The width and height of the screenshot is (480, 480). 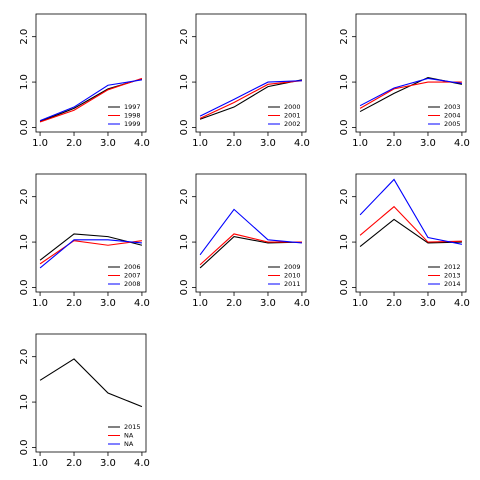 What do you see at coordinates (292, 124) in the screenshot?
I see `legend-label: 2002` at bounding box center [292, 124].